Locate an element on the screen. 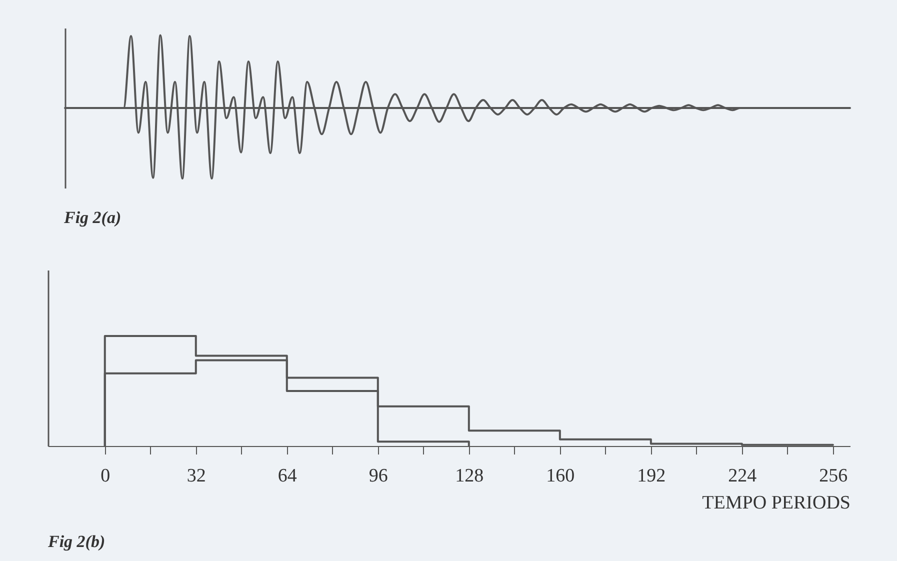 The width and height of the screenshot is (897, 561). caption: Fig 2(b) is located at coordinates (76, 541).